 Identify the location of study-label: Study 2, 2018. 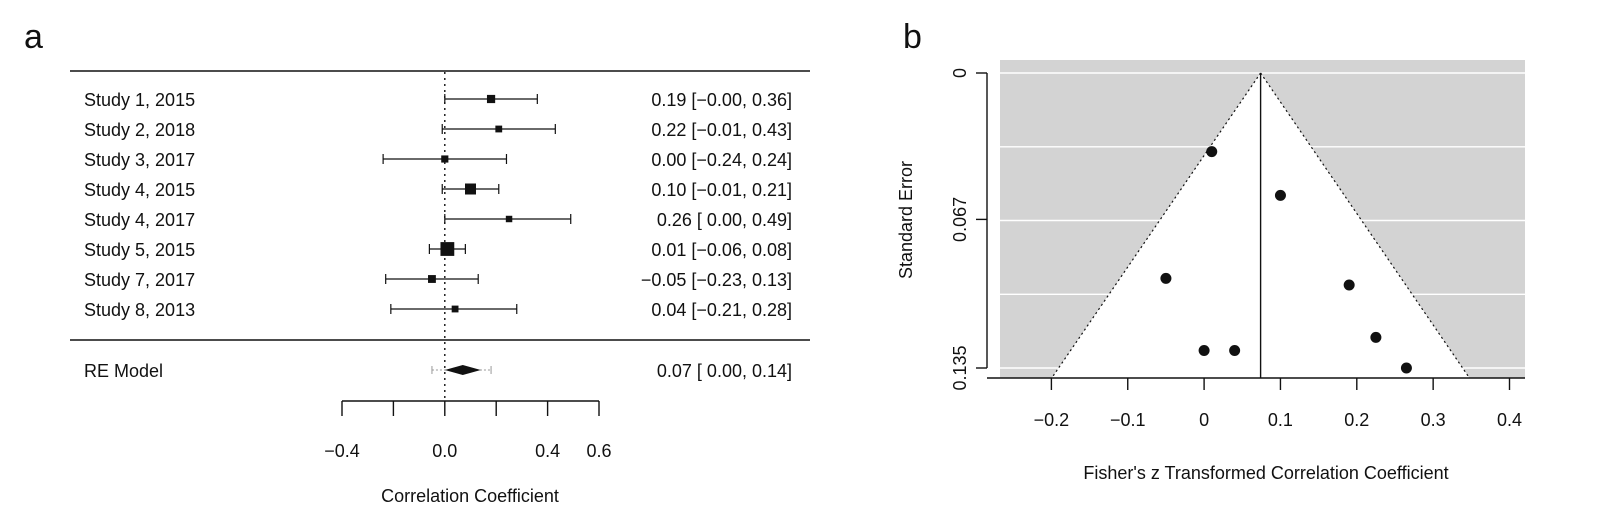
(139, 130).